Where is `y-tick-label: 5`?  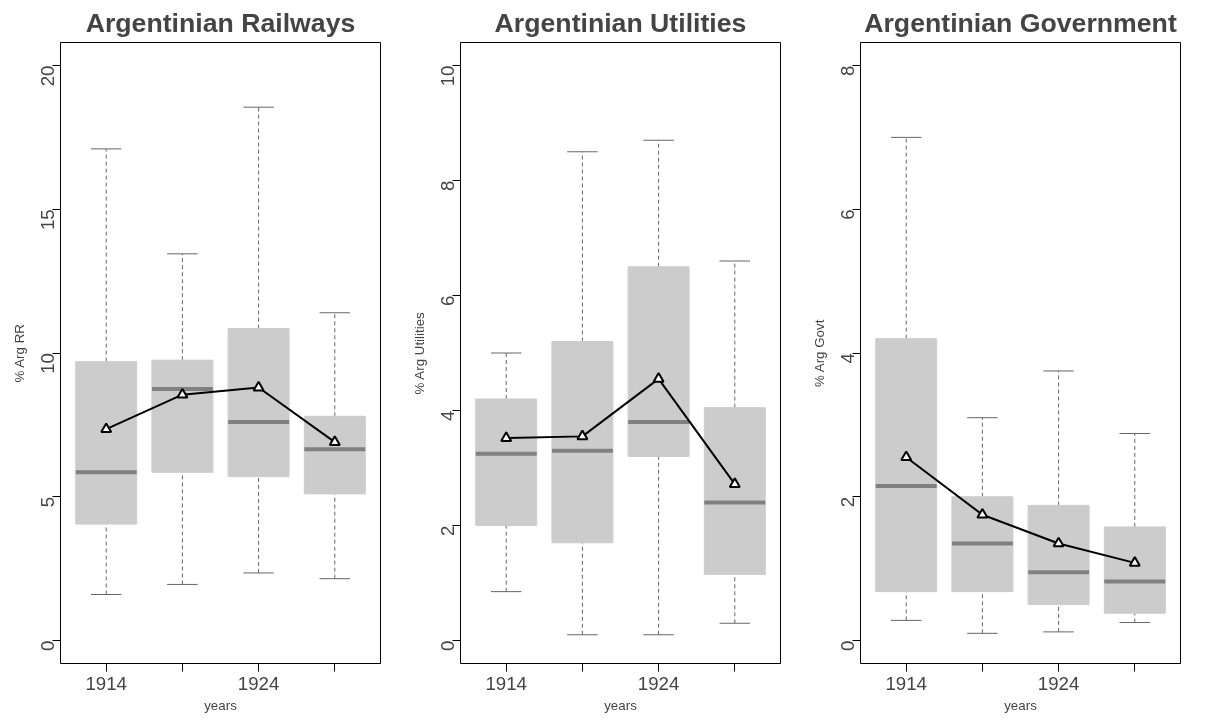
y-tick-label: 5 is located at coordinates (47, 502).